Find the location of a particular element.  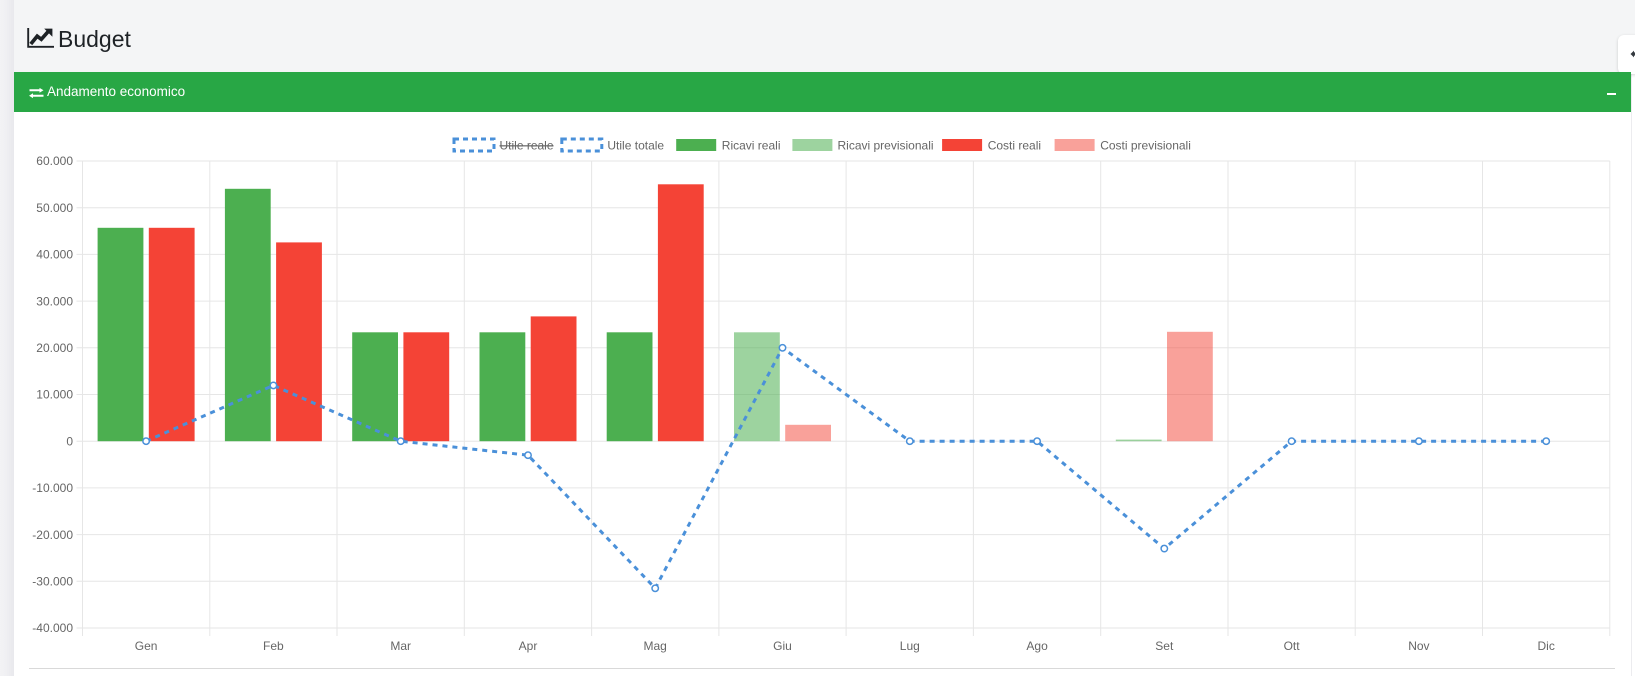

svg-text: Nov is located at coordinates (1418, 646).